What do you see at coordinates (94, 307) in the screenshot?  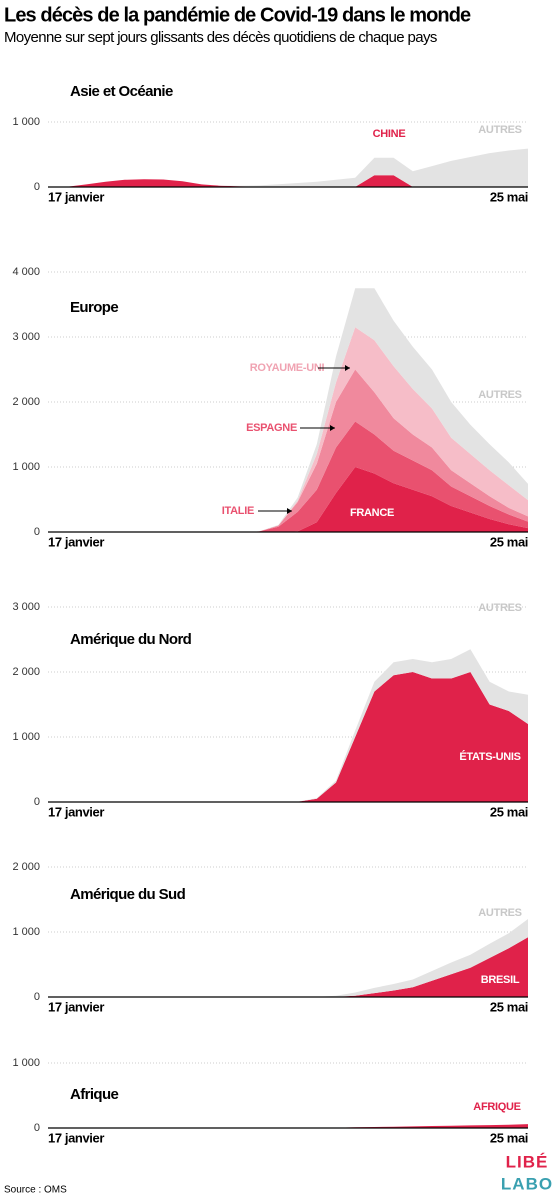 I see `chart-title: Europe` at bounding box center [94, 307].